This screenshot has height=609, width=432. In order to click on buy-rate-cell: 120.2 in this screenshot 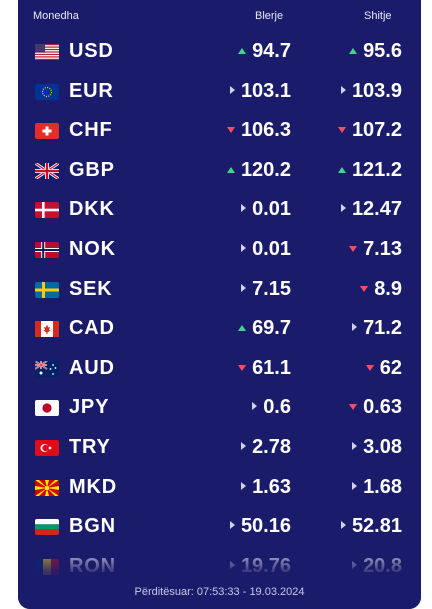, I will do `click(258, 170)`.